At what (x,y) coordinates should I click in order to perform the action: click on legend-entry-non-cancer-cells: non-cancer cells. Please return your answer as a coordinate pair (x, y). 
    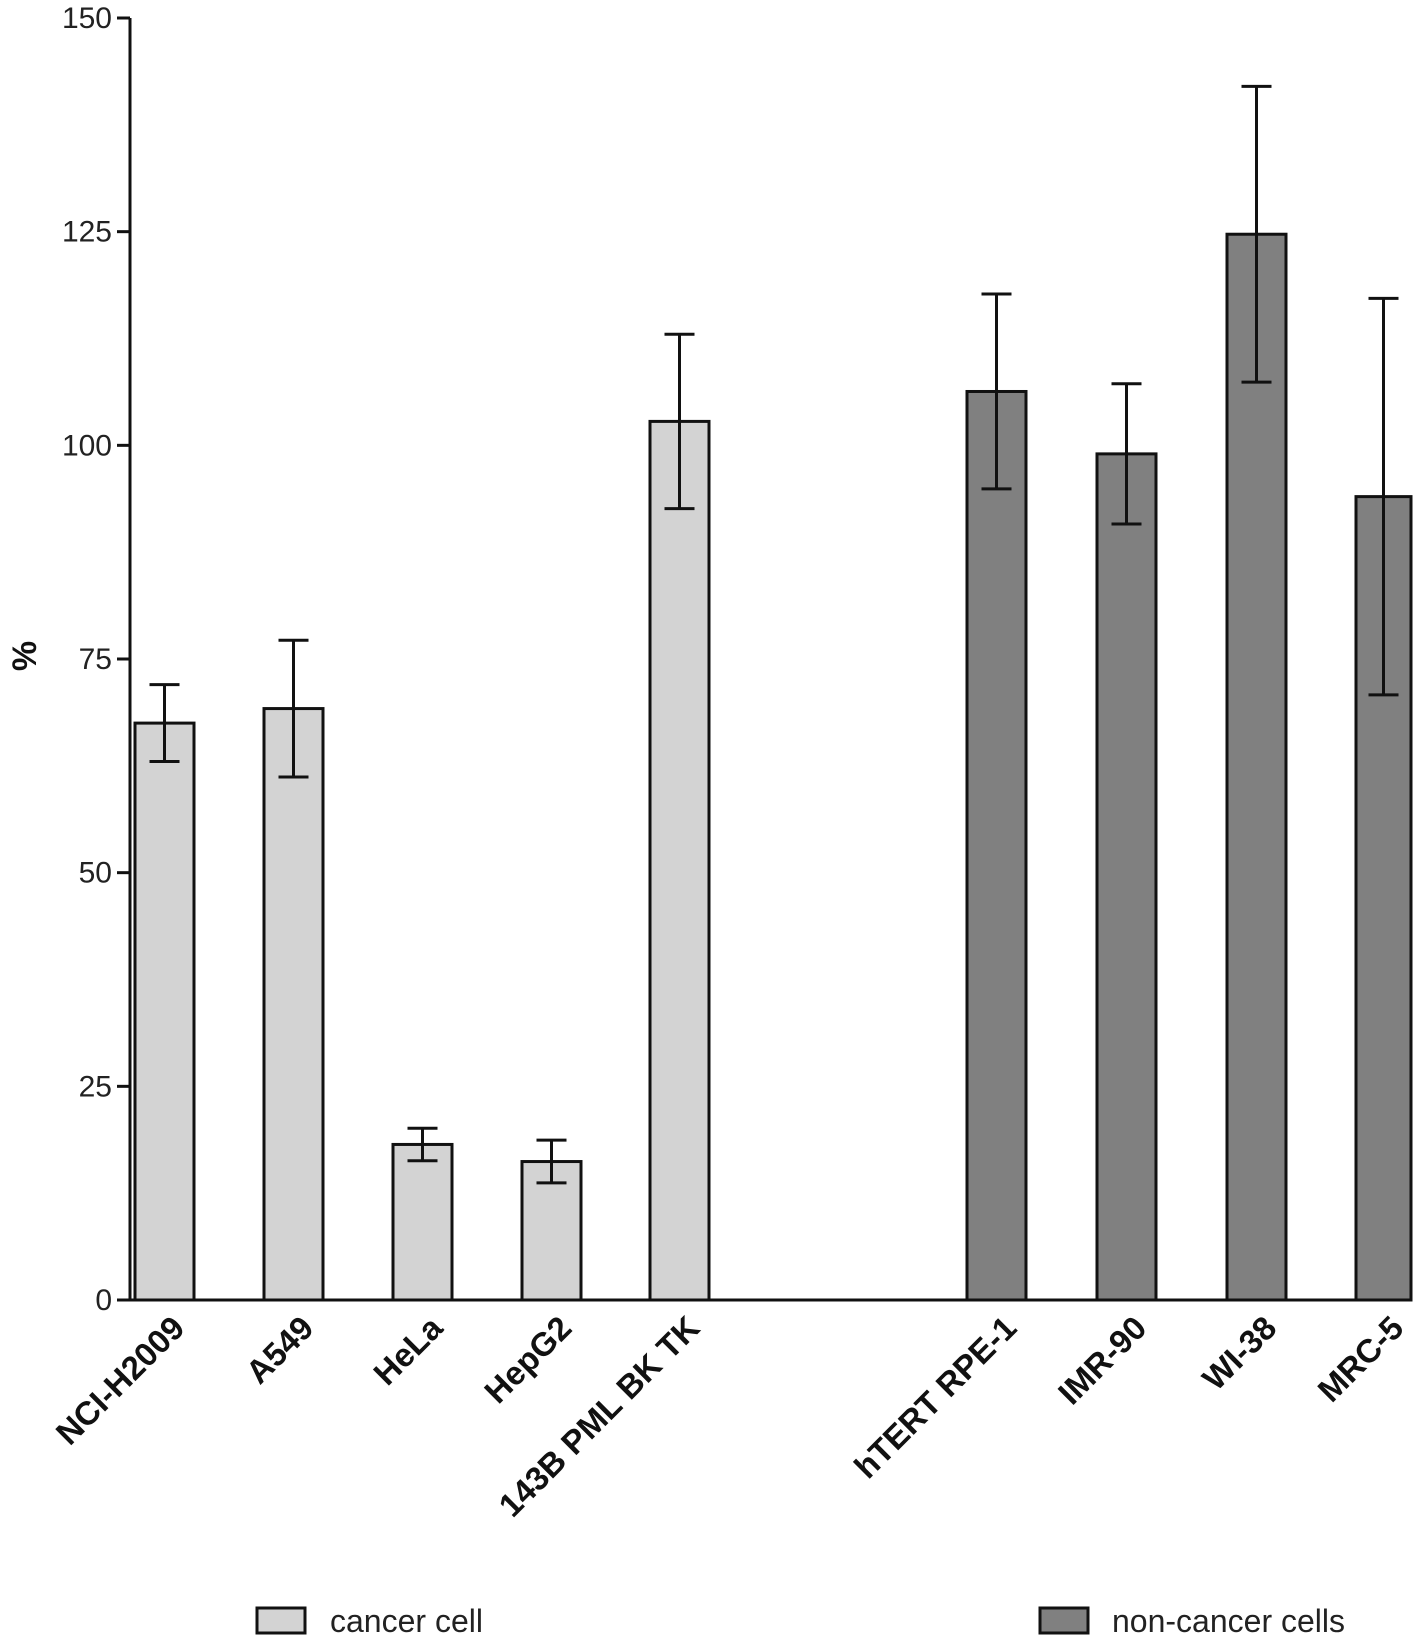
    Looking at the image, I should click on (1191, 1621).